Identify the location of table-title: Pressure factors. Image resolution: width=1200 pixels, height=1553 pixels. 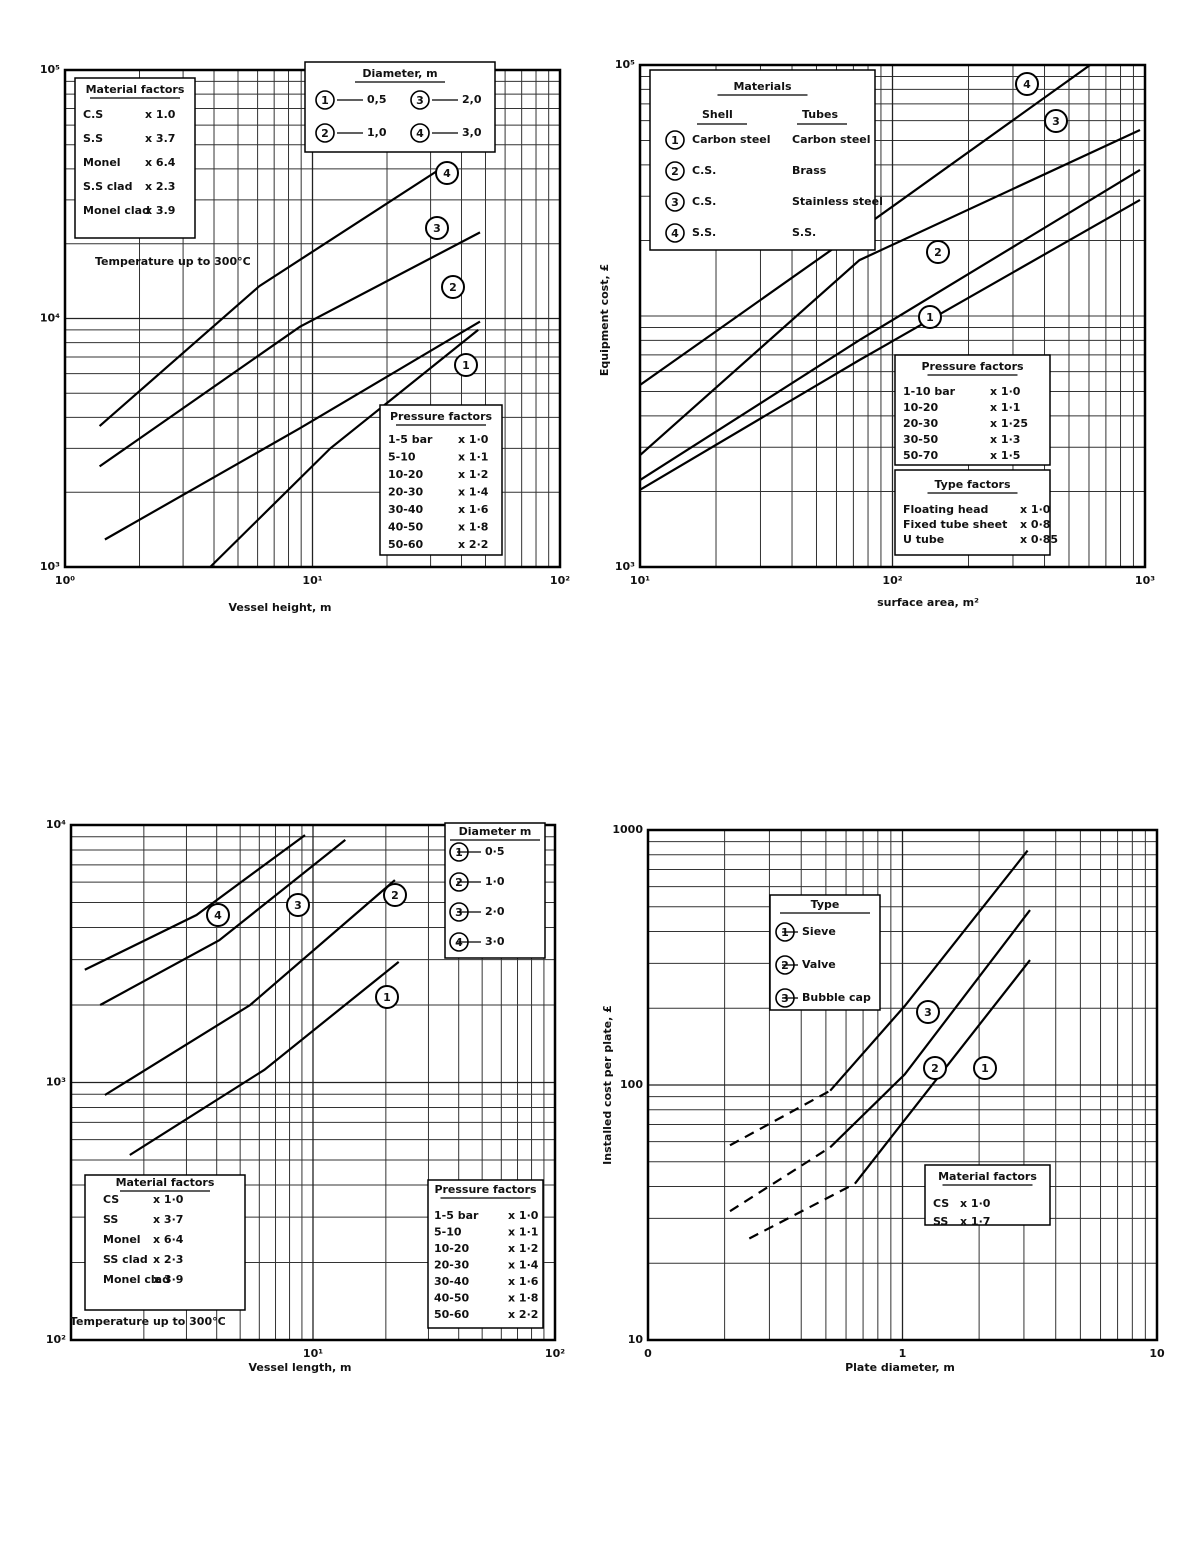
(972, 366).